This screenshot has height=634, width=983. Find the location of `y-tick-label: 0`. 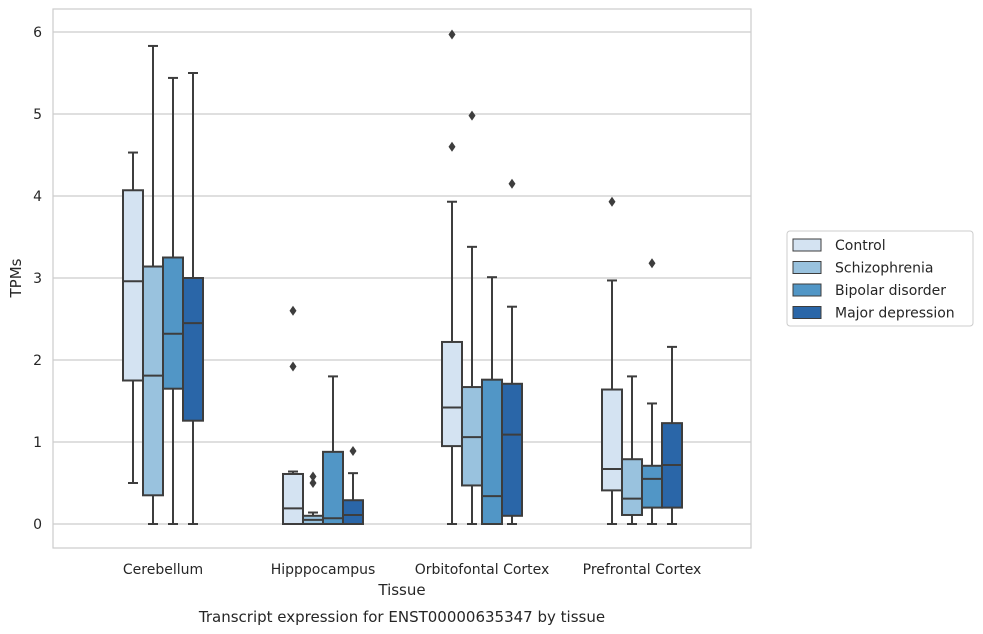

y-tick-label: 0 is located at coordinates (37, 525).